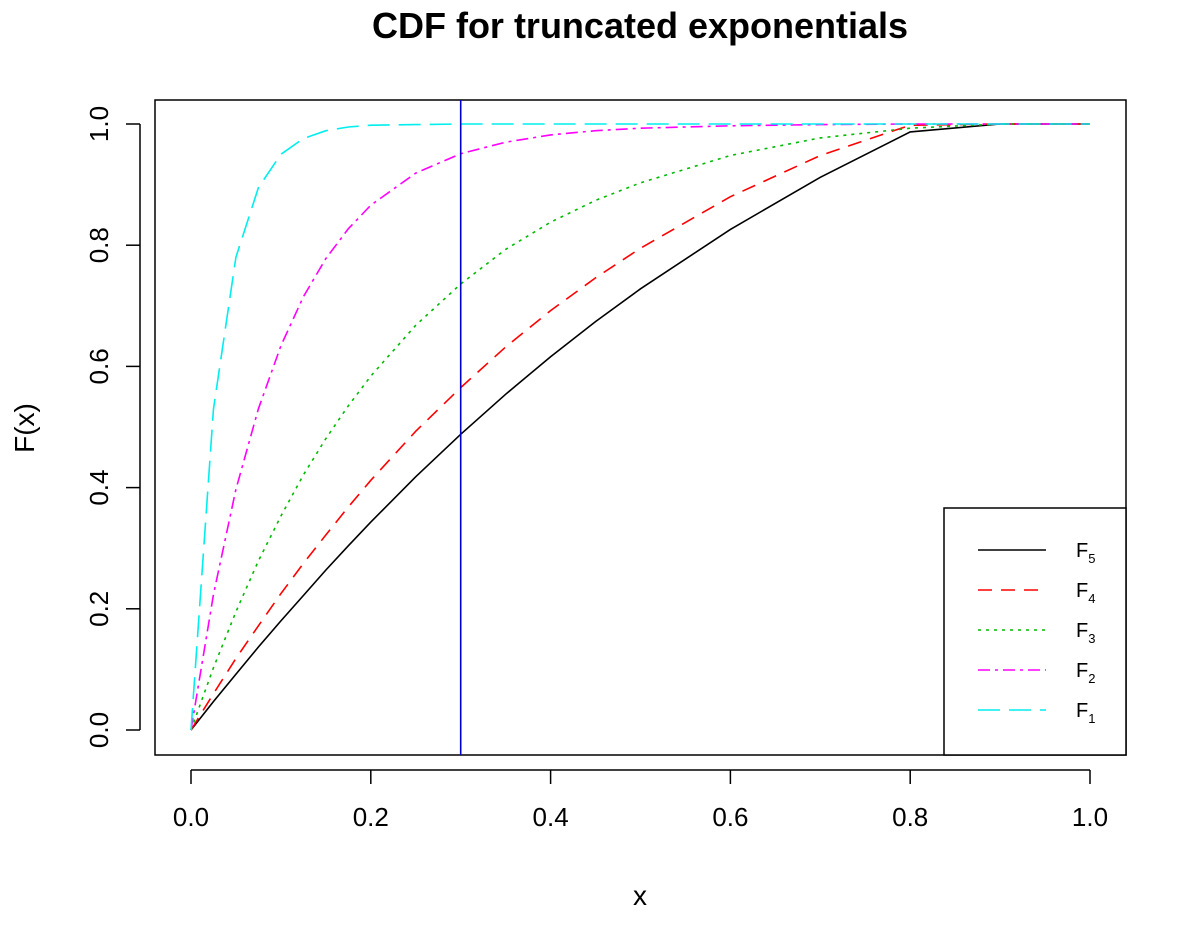 The image size is (1196, 936). I want to click on legend-label-subscript: 4, so click(1091, 598).